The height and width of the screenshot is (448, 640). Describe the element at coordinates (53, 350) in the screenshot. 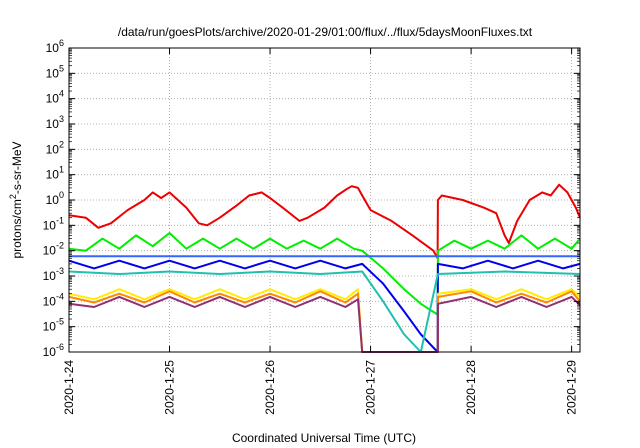

I see `y-tick-label: 10⁻⁶` at that location.